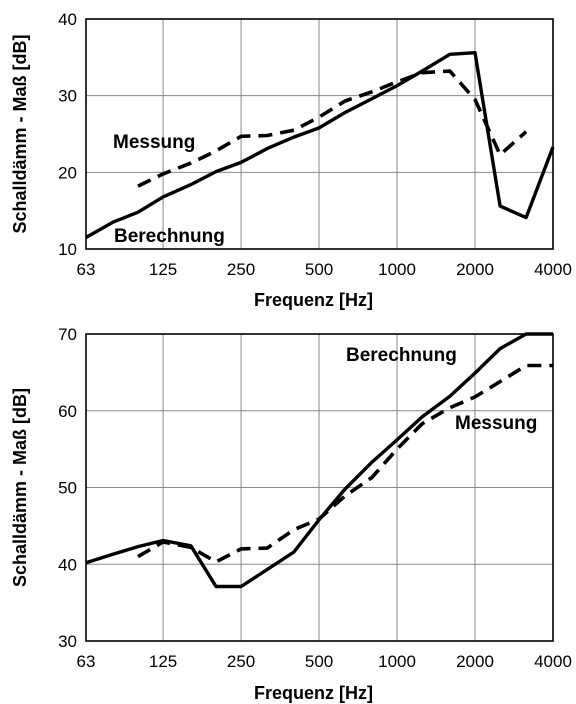 The height and width of the screenshot is (704, 576). I want to click on y-tick-label: 20, so click(67, 172).